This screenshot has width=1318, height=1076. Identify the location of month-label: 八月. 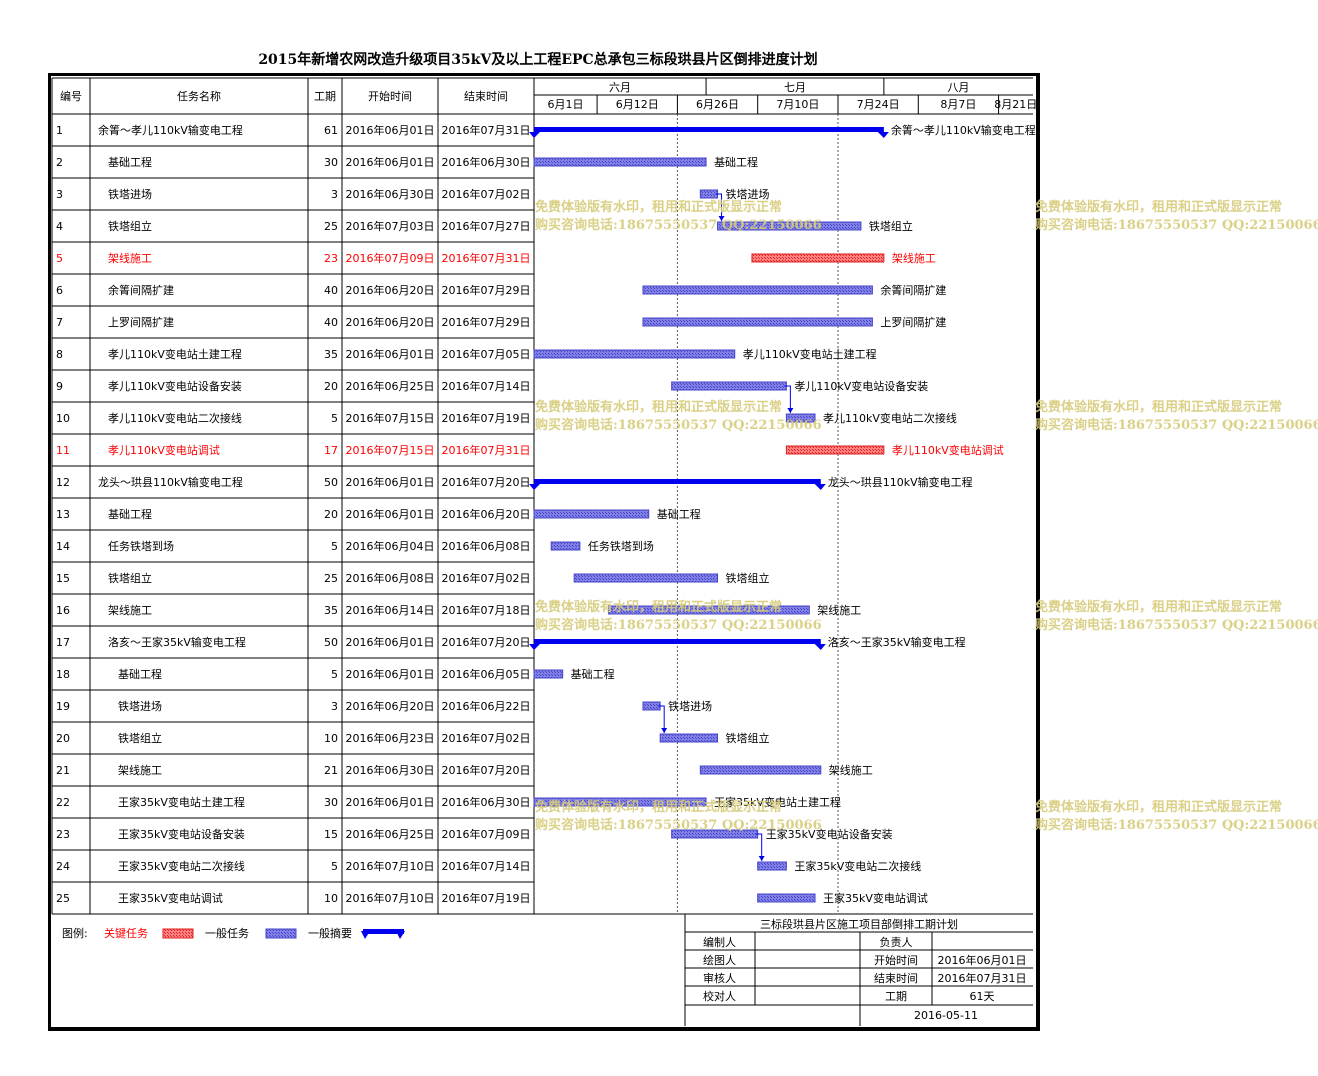
(958, 87).